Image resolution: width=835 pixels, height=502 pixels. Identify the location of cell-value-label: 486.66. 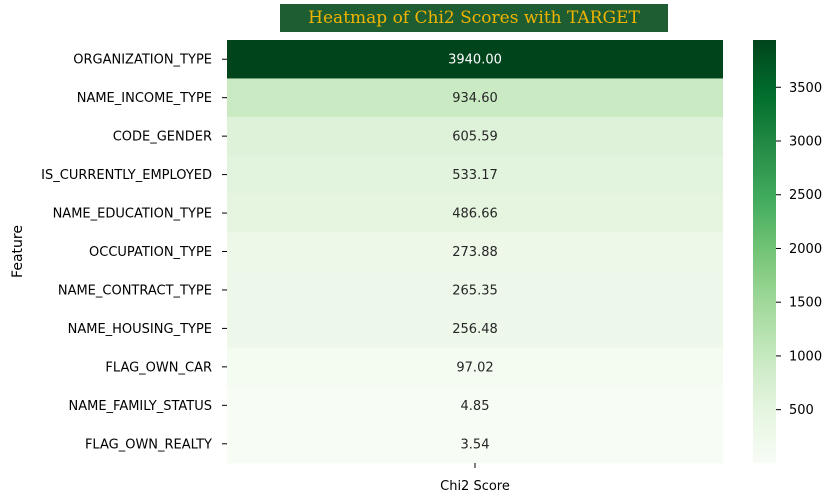
(475, 214).